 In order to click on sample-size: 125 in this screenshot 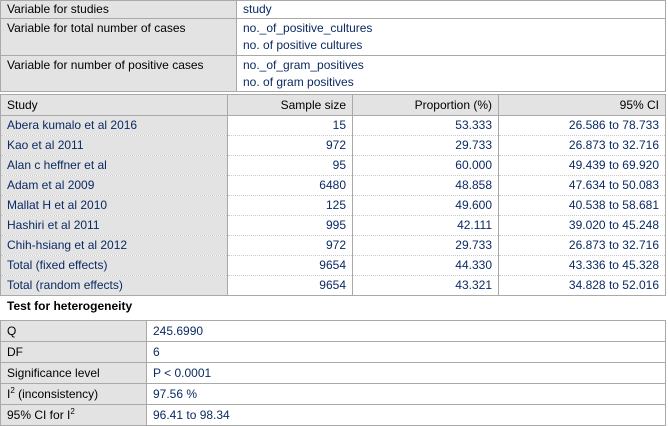, I will do `click(290, 205)`.